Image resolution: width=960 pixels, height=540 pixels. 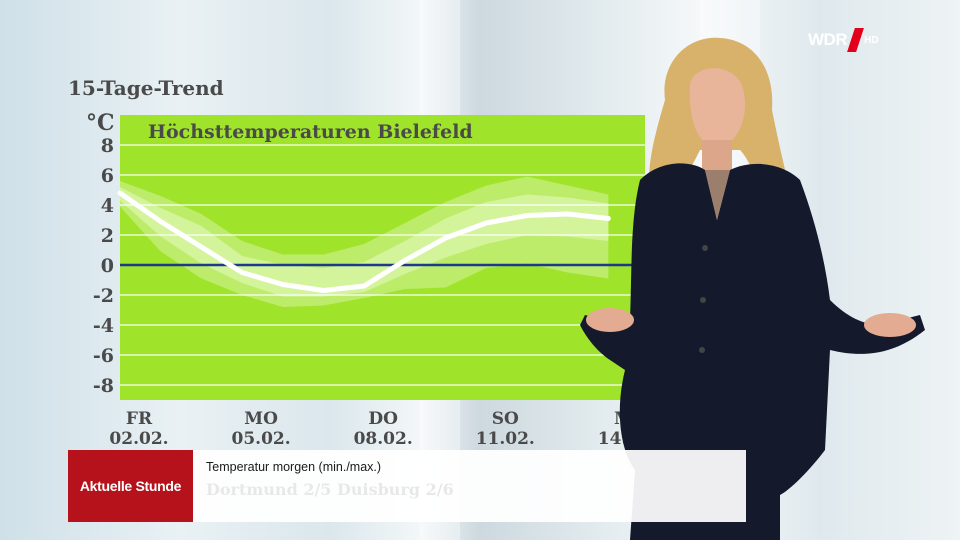 What do you see at coordinates (310, 132) in the screenshot?
I see `chart-title: Höchsttemperaturen Bielefeld` at bounding box center [310, 132].